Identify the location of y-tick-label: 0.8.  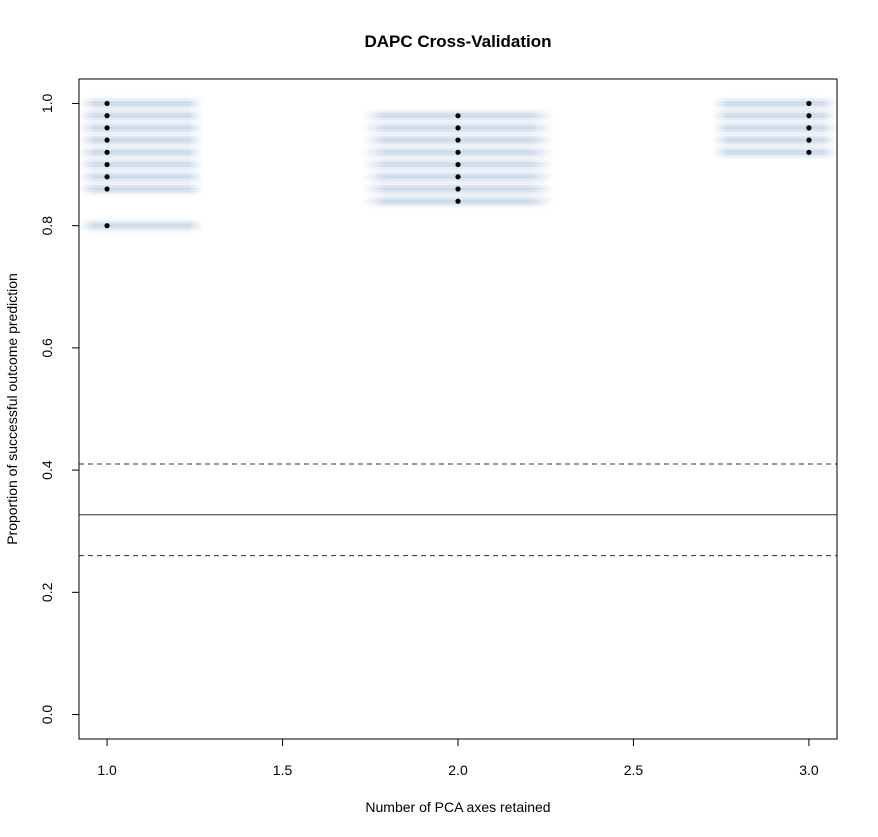
(47, 226).